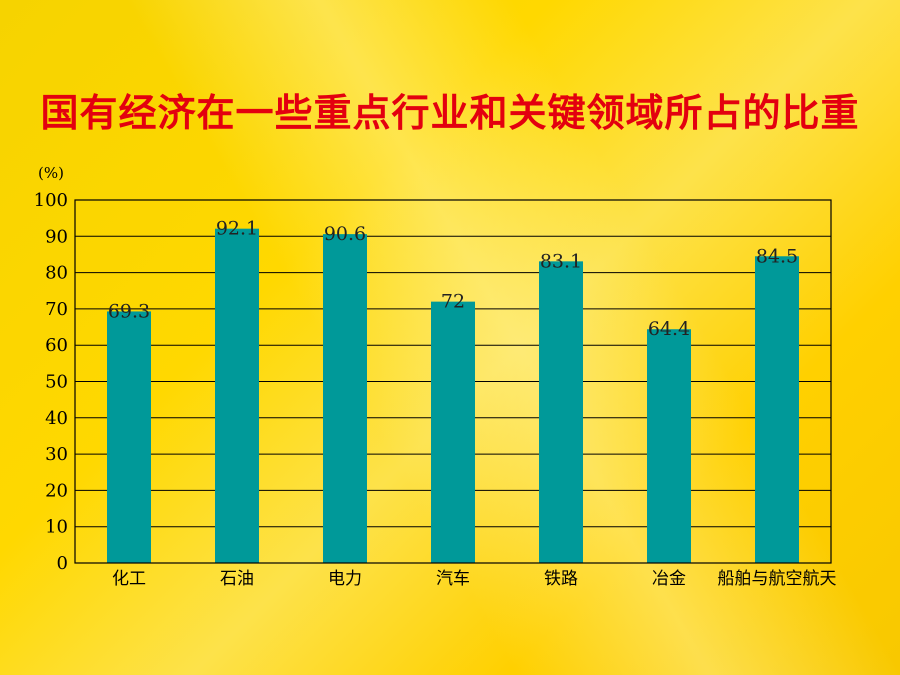  What do you see at coordinates (56, 454) in the screenshot?
I see `y-tick-label: 30` at bounding box center [56, 454].